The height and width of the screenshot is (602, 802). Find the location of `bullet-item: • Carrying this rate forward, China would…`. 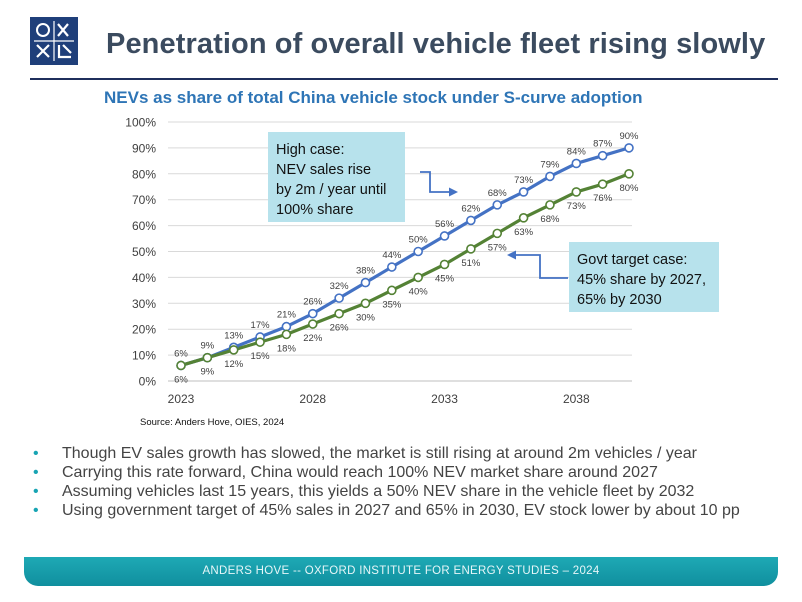

bullet-item: • Carrying this rate forward, China would… is located at coordinates (400, 472).